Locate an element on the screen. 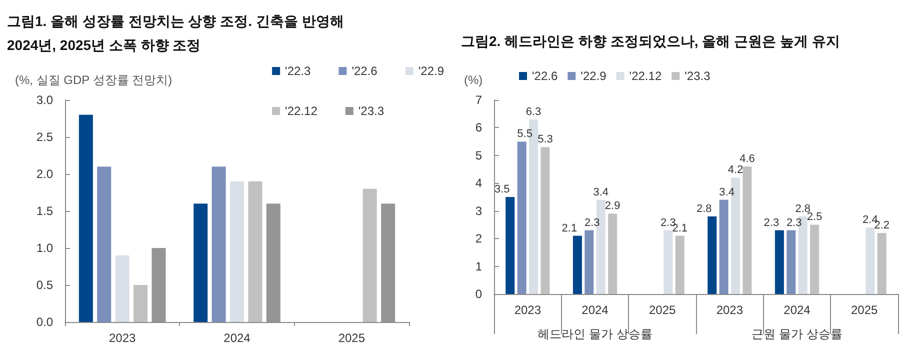 This screenshot has height=360, width=908. data-label: 4.2 is located at coordinates (736, 170).